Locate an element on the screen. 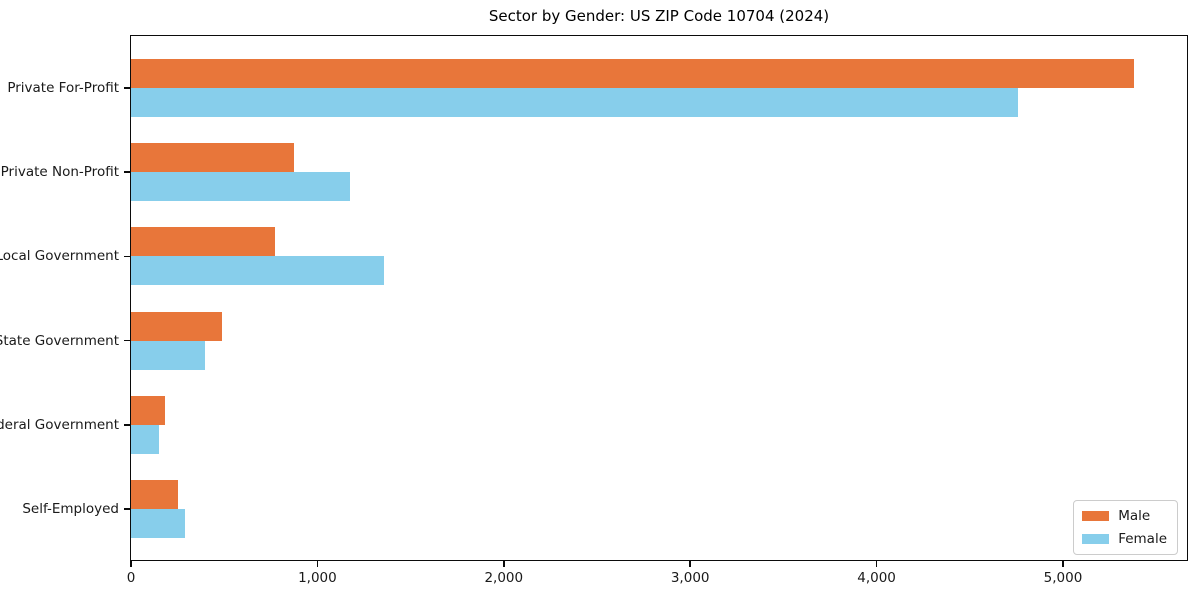 This screenshot has height=600, width=1200. legend-item-female: Female is located at coordinates (1124, 539).